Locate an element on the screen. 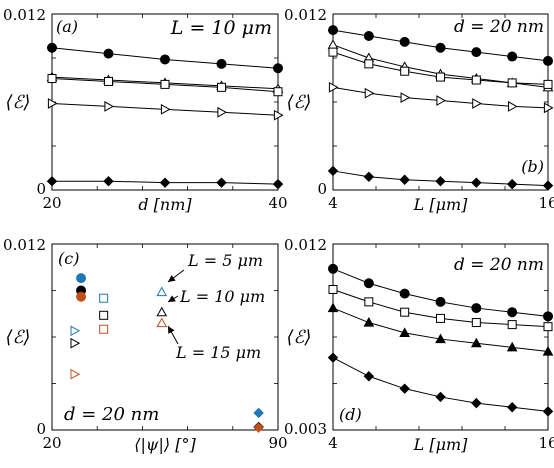 The height and width of the screenshot is (468, 554). x-axis-label: ⟨|ψ|⟩ [°] is located at coordinates (165, 444).